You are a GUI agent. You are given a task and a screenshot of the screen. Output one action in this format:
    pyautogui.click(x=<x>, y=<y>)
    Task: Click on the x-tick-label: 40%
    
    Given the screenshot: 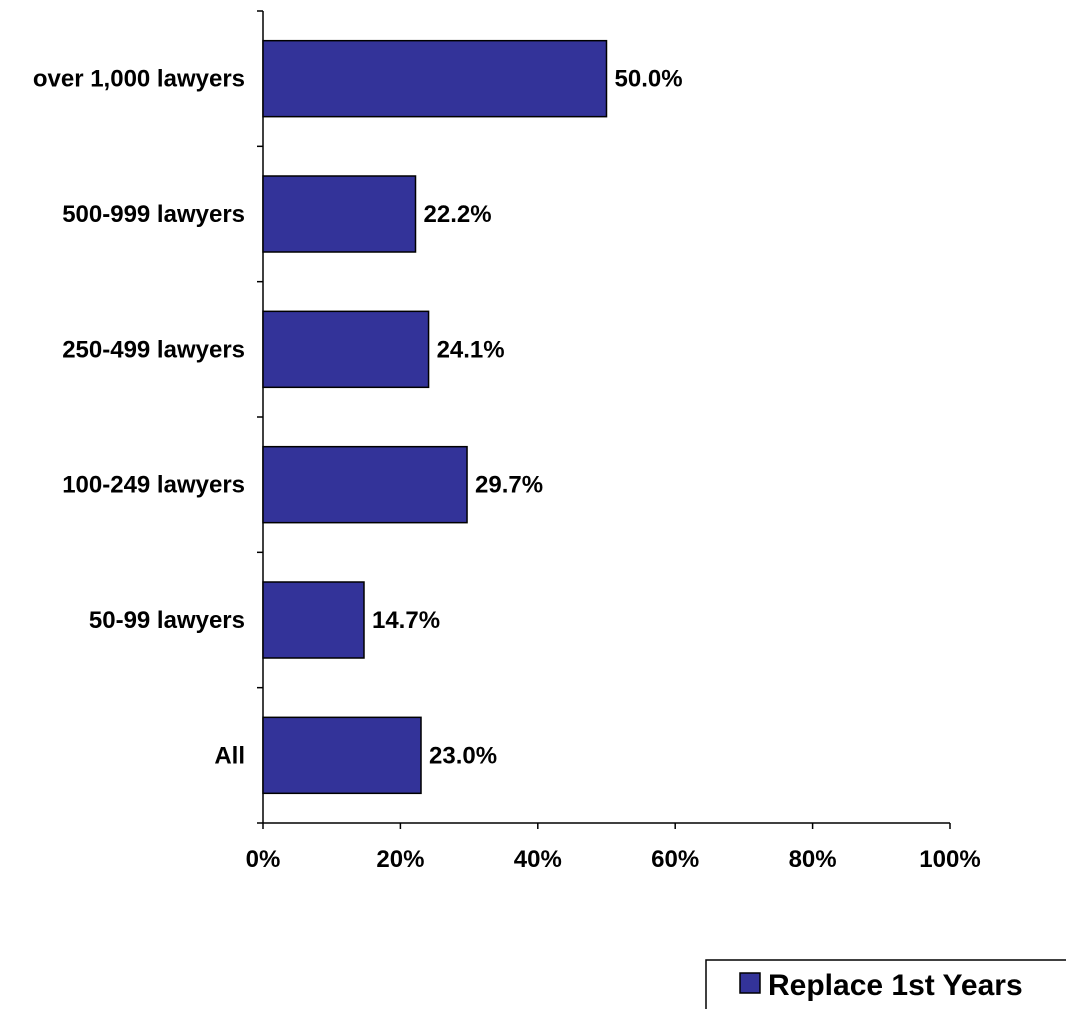 What is the action you would take?
    pyautogui.click(x=538, y=859)
    